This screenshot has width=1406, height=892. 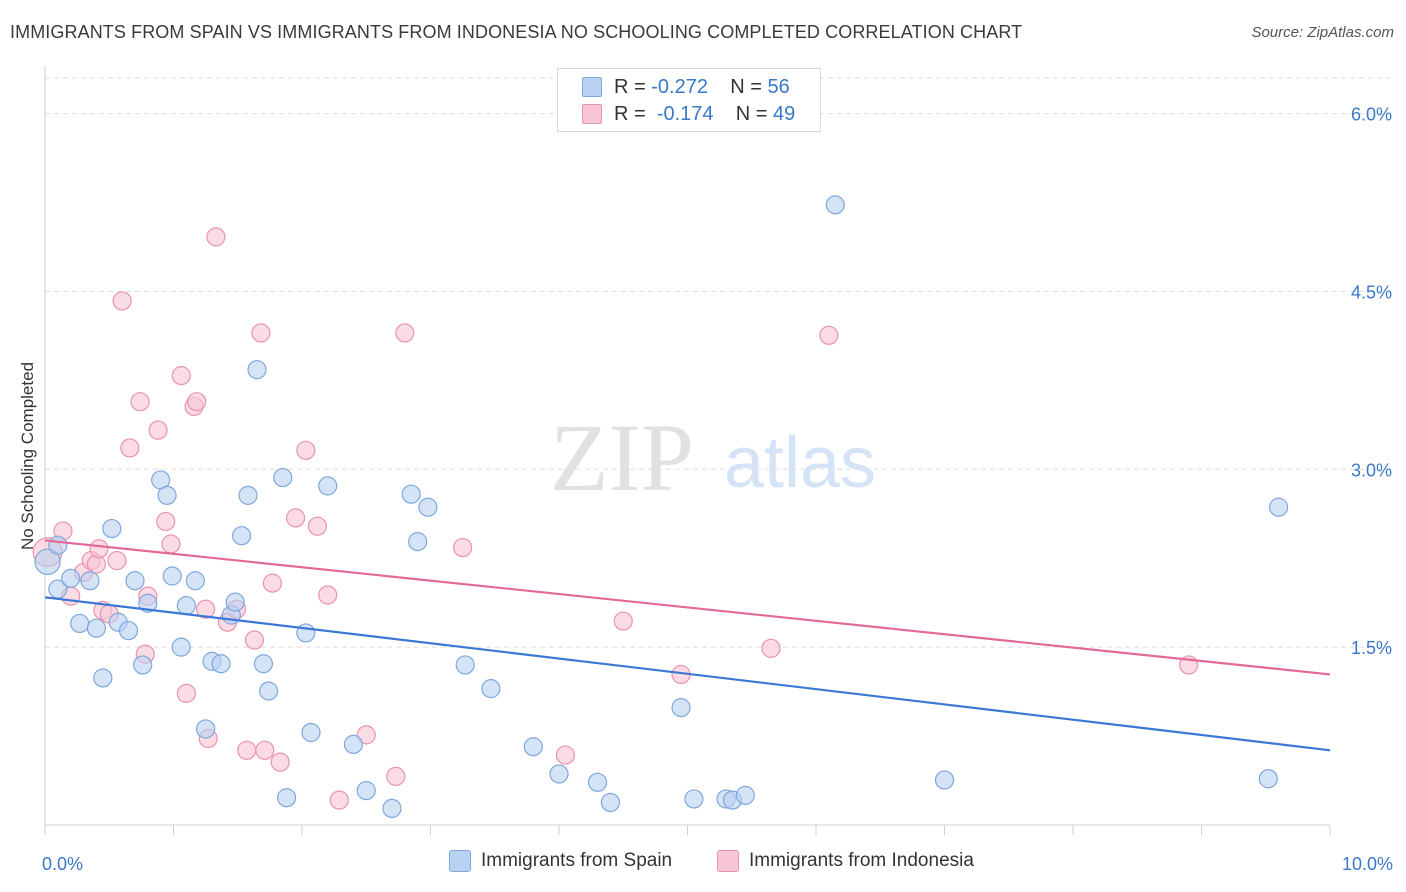 I want to click on watermark: ZIP atlas, so click(x=713, y=457).